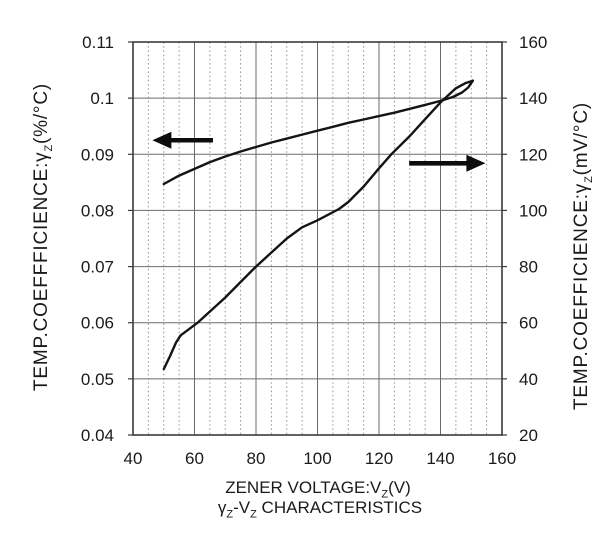 The image size is (612, 538). I want to click on x-tick-labels: 40 60 80 100 120 140 160, so click(320, 458).